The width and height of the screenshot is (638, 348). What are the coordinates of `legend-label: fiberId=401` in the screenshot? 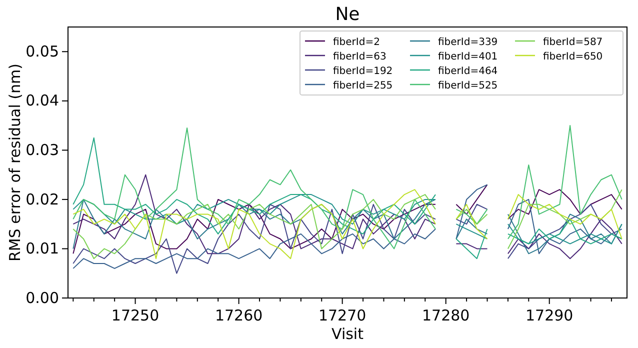 It's located at (468, 57).